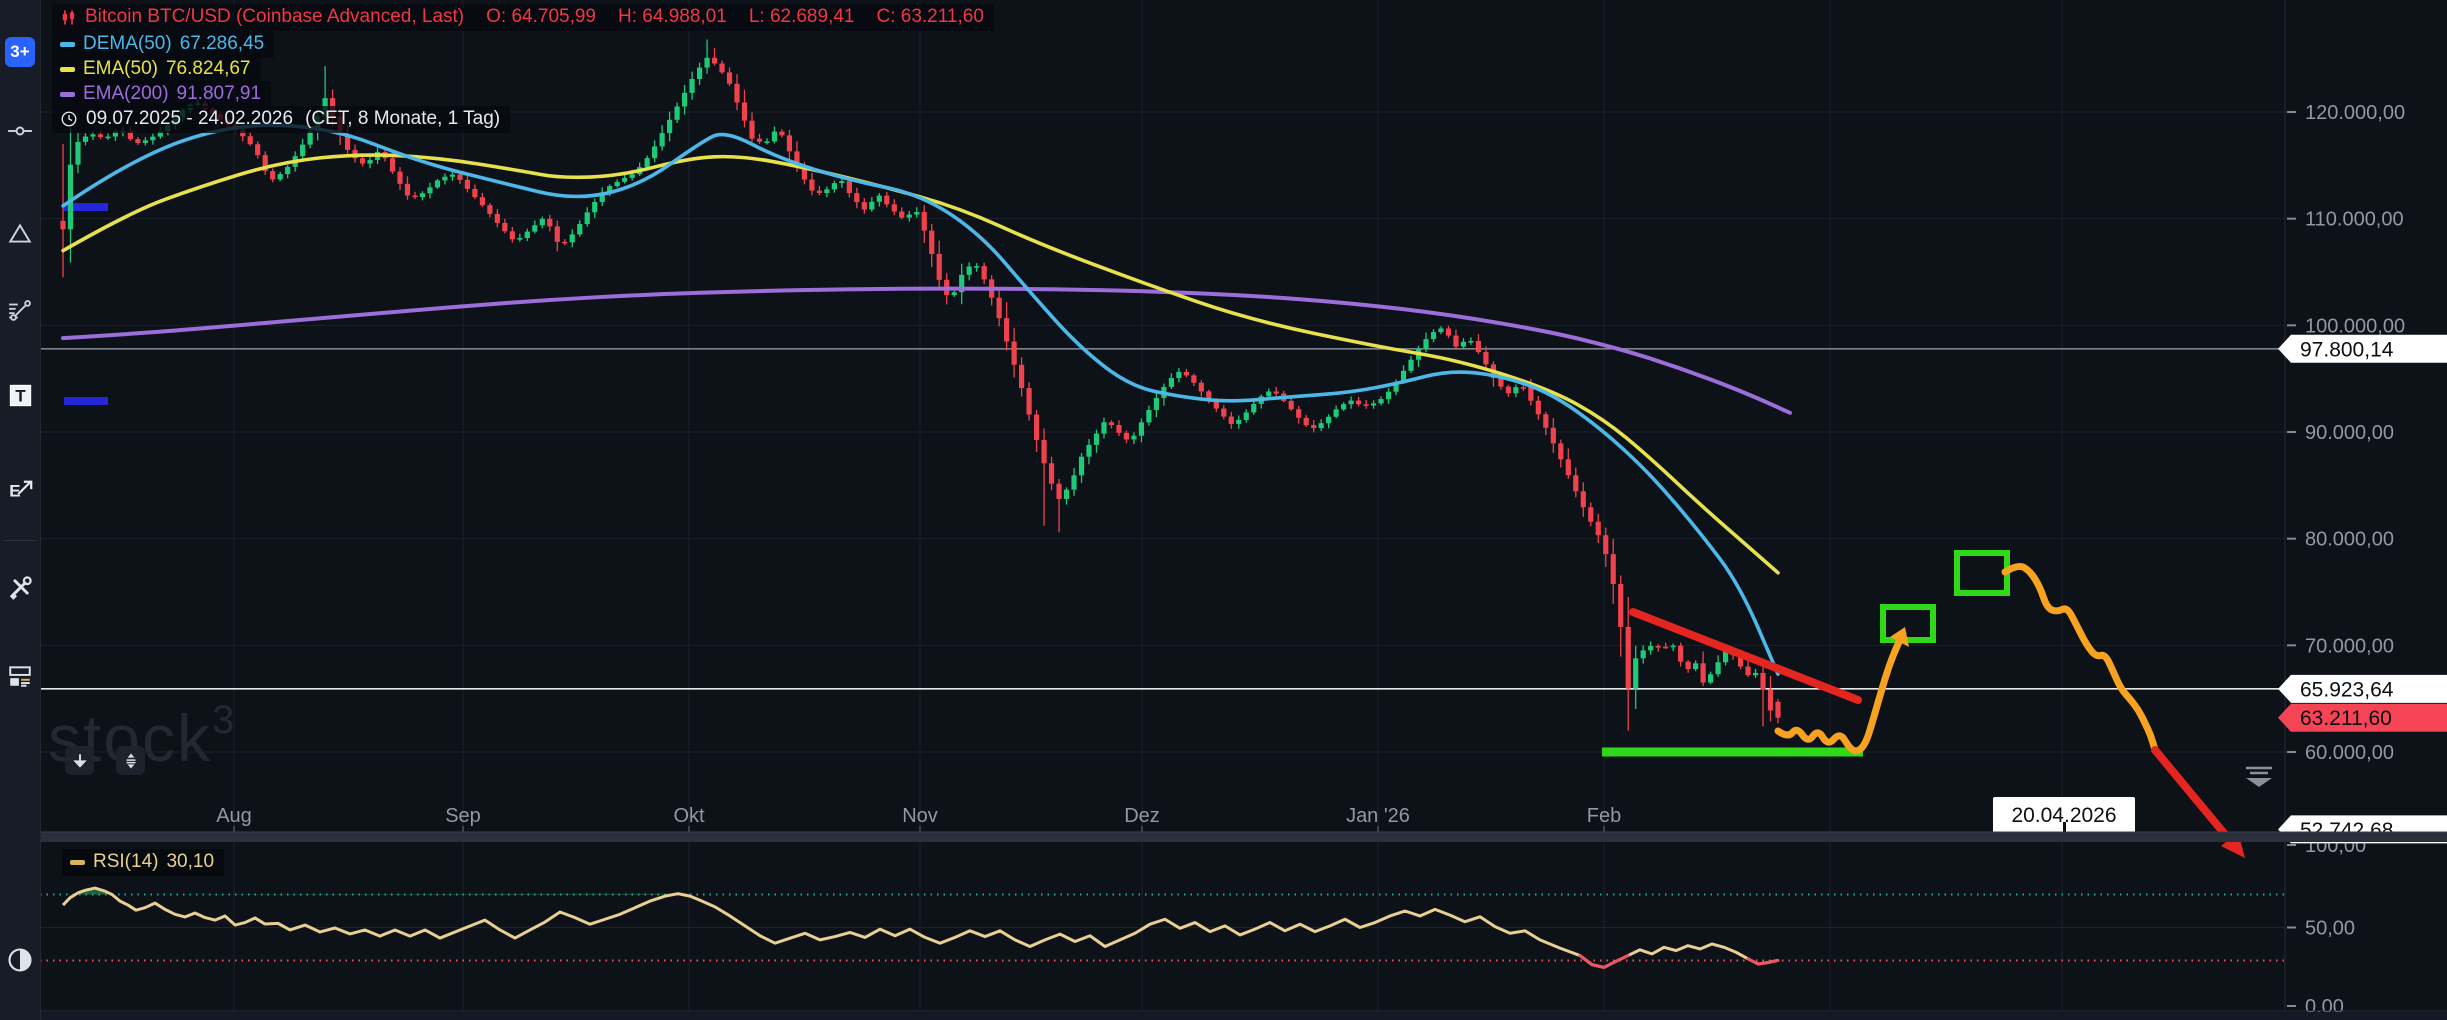  Describe the element at coordinates (20, 488) in the screenshot. I see `elliott-wave-tool-button: E` at that location.